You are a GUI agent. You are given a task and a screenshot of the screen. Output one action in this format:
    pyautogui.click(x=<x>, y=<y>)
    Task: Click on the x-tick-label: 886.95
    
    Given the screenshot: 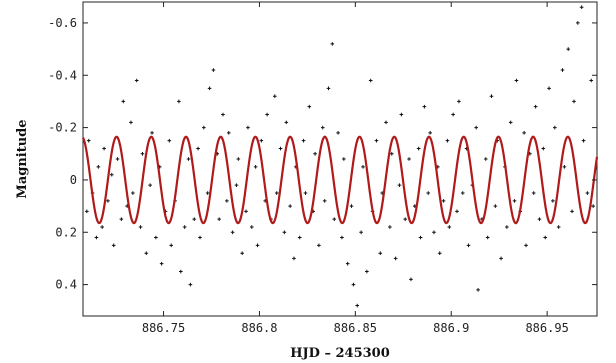 What is the action you would take?
    pyautogui.click(x=546, y=328)
    